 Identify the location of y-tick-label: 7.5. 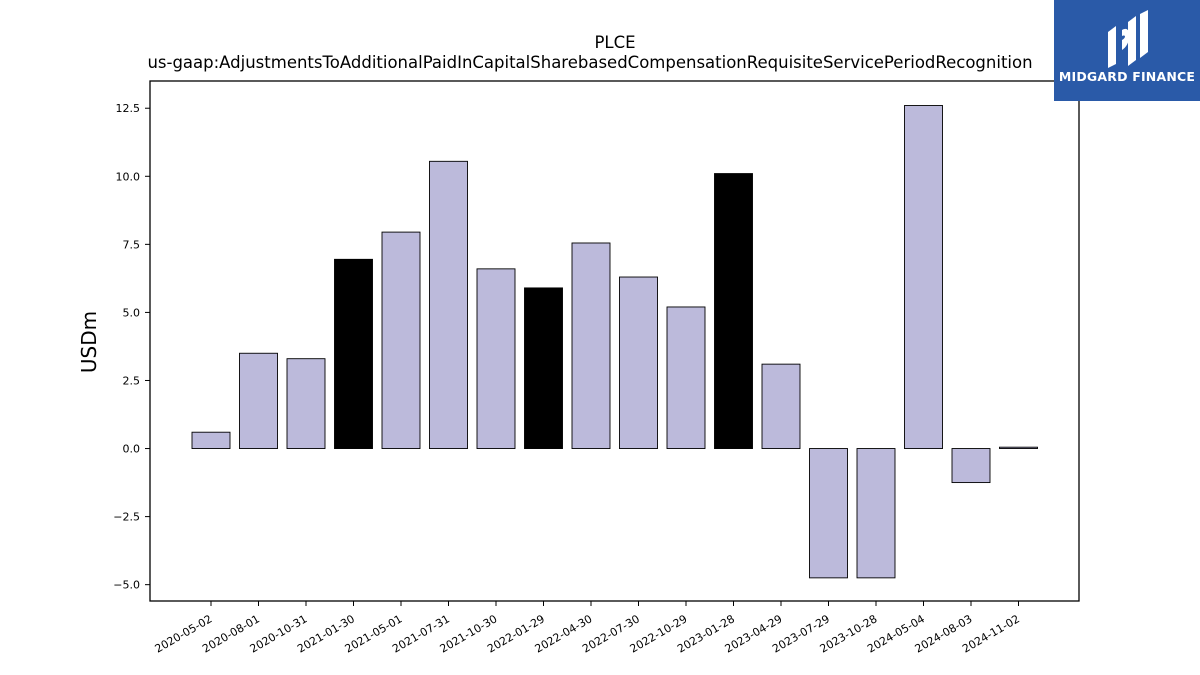
(132, 244).